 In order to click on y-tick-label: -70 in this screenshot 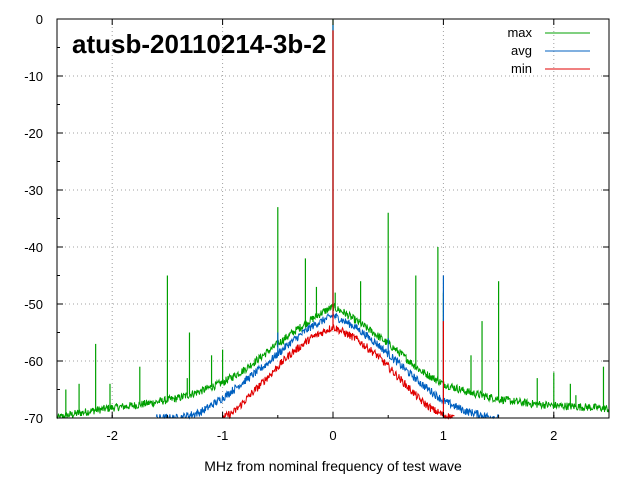, I will do `click(33, 418)`.